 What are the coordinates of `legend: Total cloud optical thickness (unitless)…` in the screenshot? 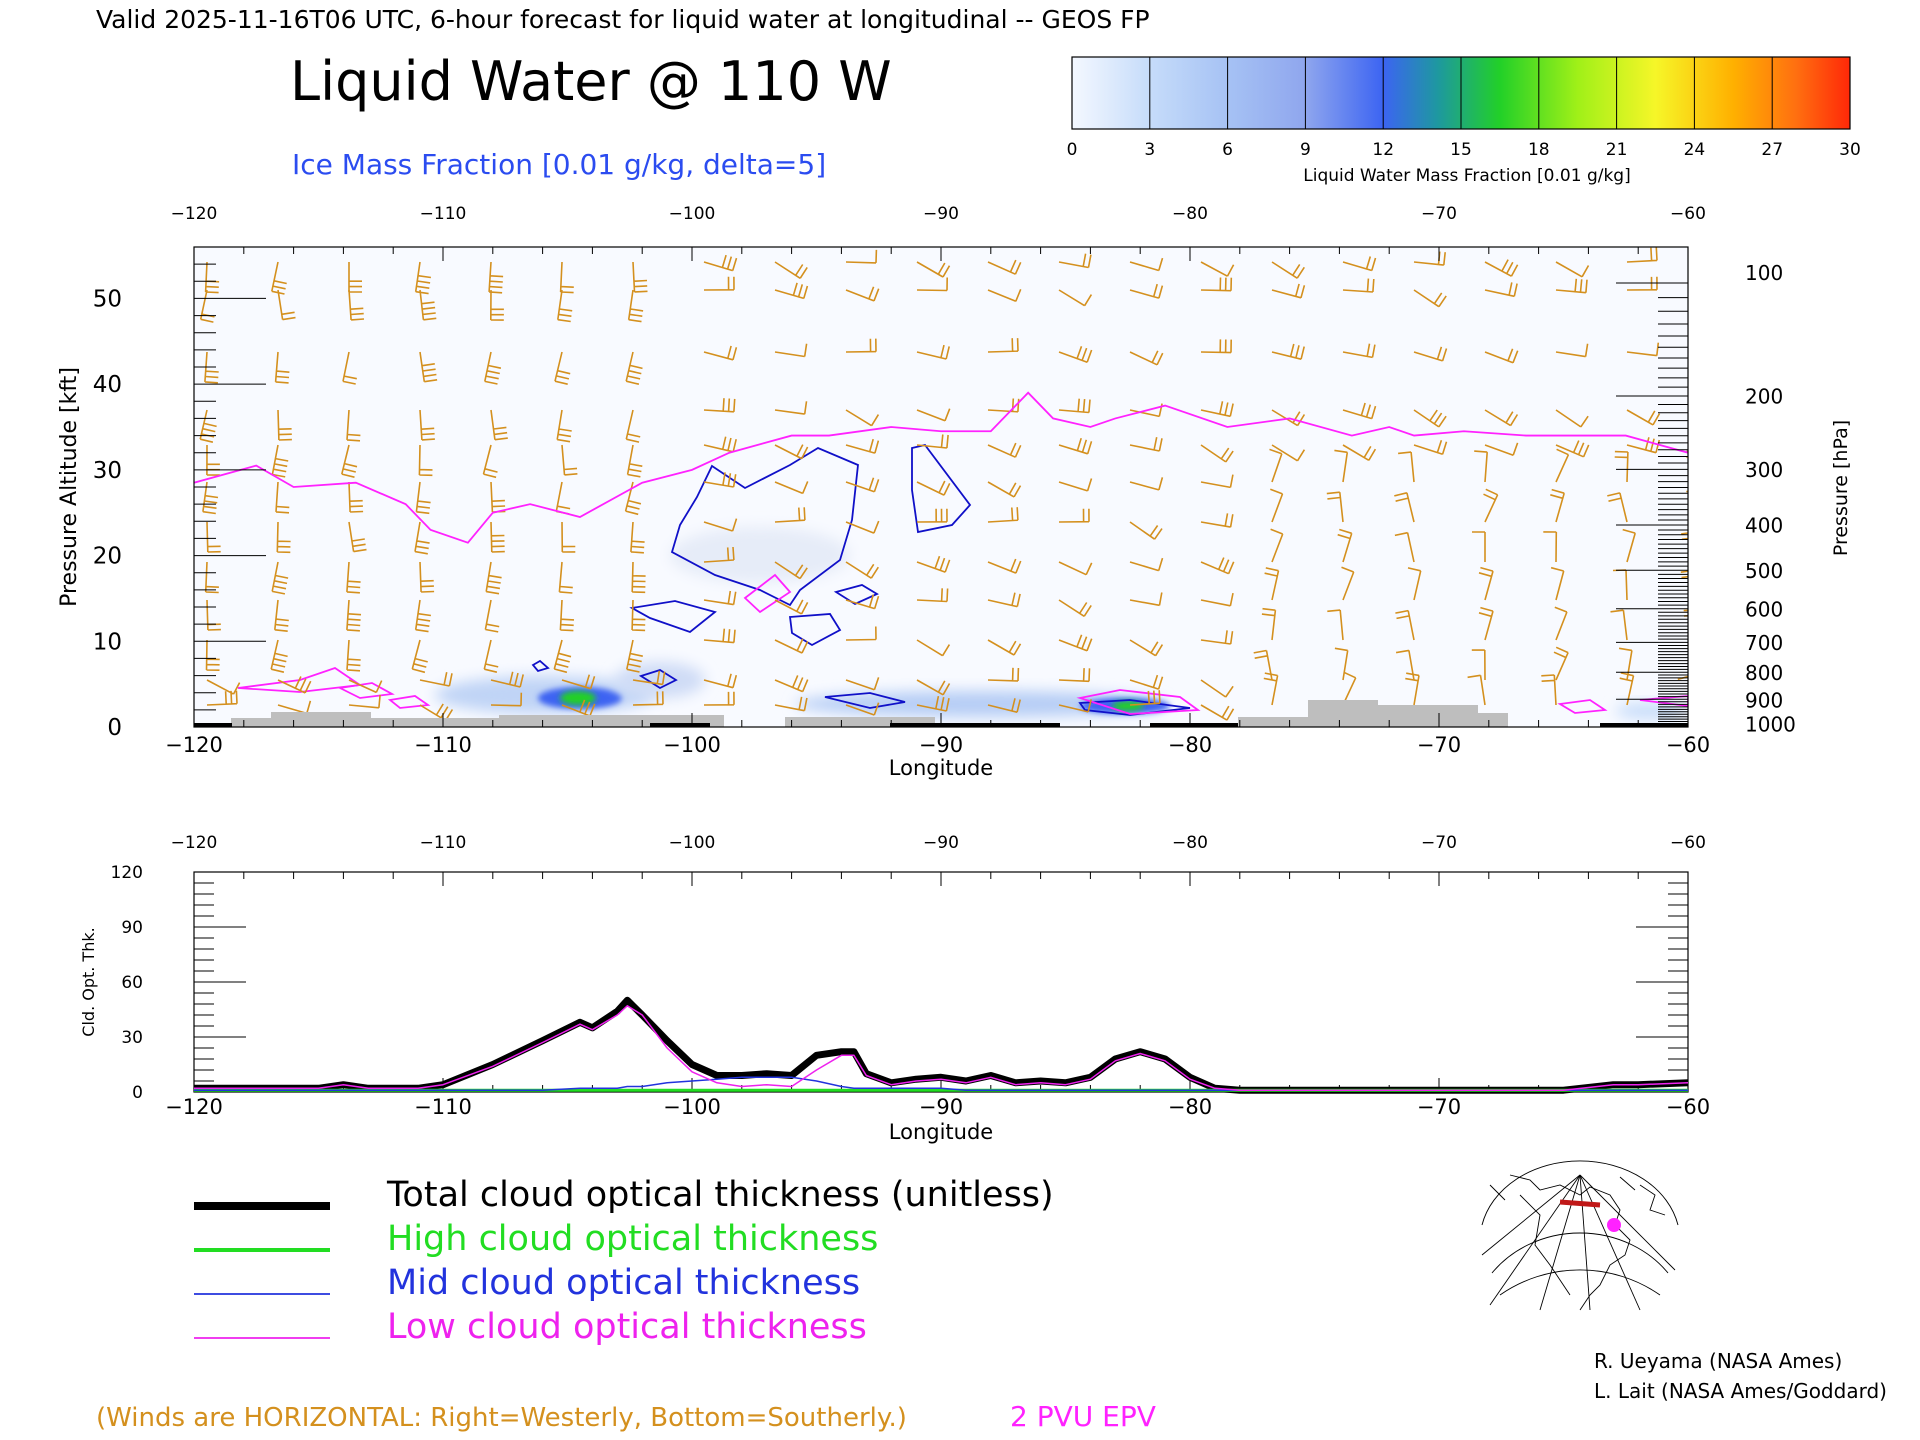 It's located at (624, 1261).